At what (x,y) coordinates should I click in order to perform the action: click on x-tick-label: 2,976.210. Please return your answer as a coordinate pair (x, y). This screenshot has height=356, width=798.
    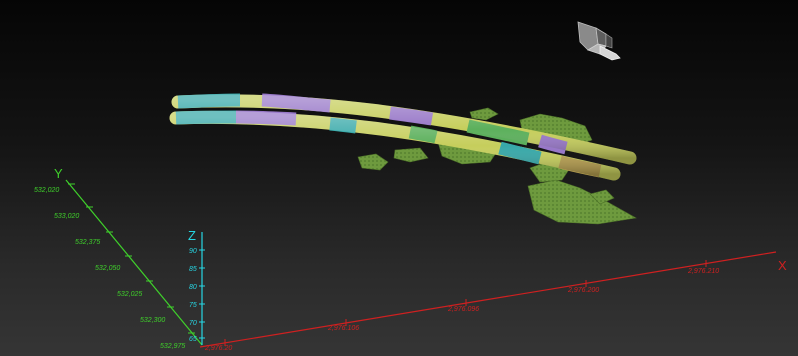
    Looking at the image, I should click on (703, 271).